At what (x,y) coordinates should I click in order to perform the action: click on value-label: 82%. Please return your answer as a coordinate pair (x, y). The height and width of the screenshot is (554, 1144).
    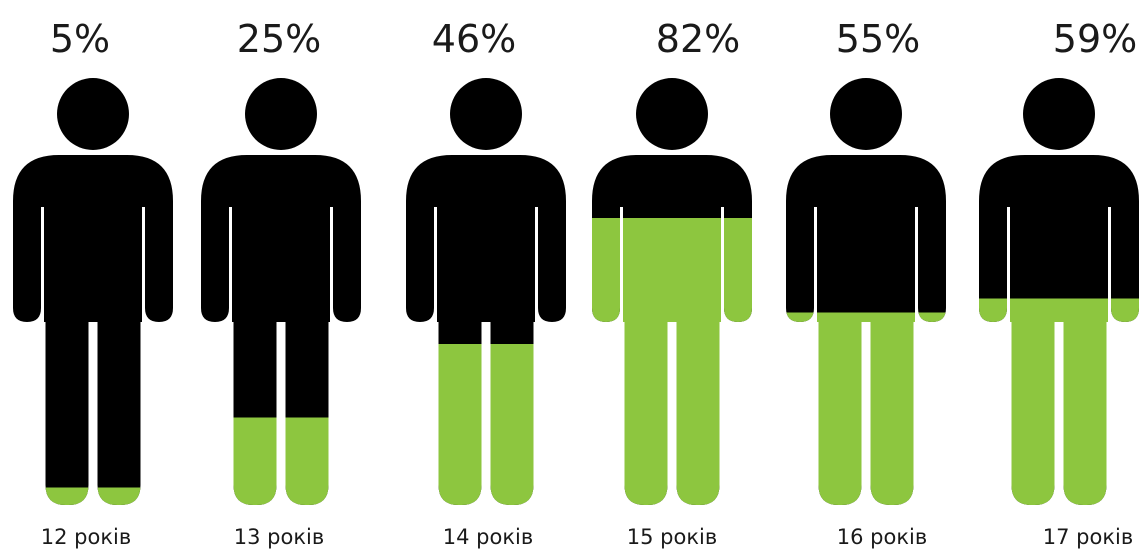
    Looking at the image, I should click on (698, 39).